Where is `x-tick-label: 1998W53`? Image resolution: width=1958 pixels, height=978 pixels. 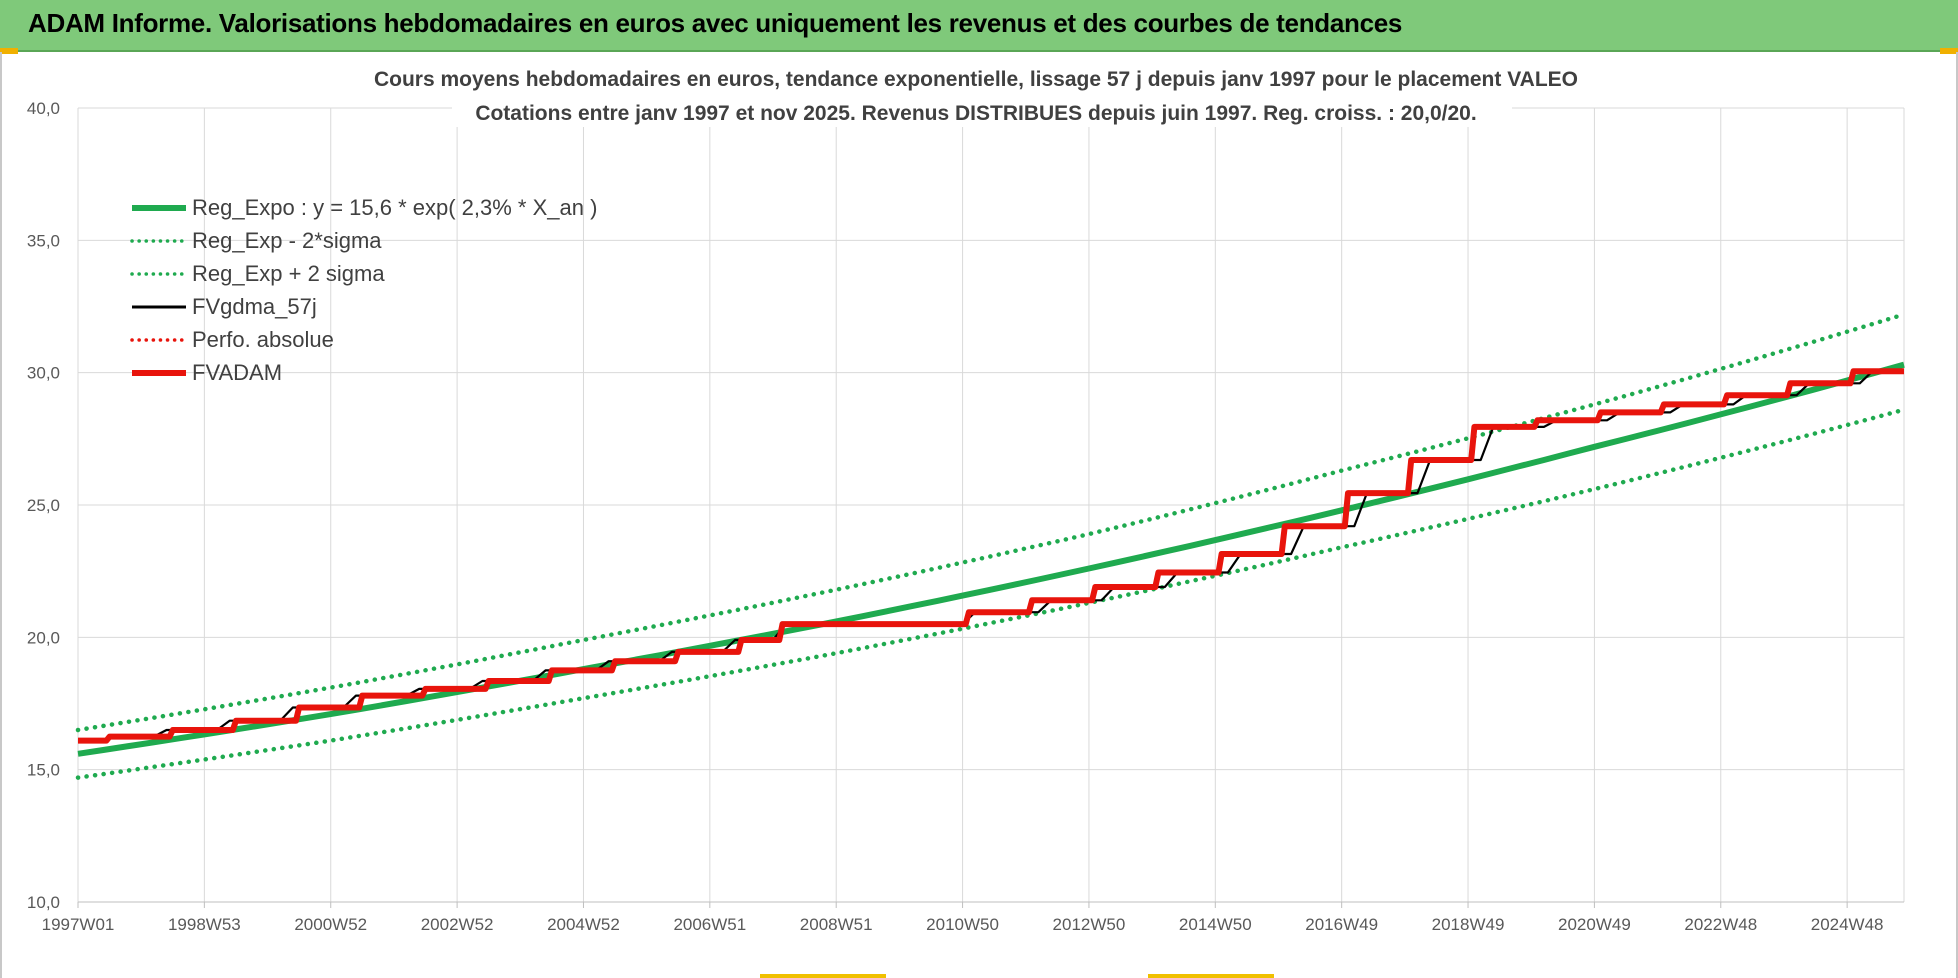
x-tick-label: 1998W53 is located at coordinates (204, 924).